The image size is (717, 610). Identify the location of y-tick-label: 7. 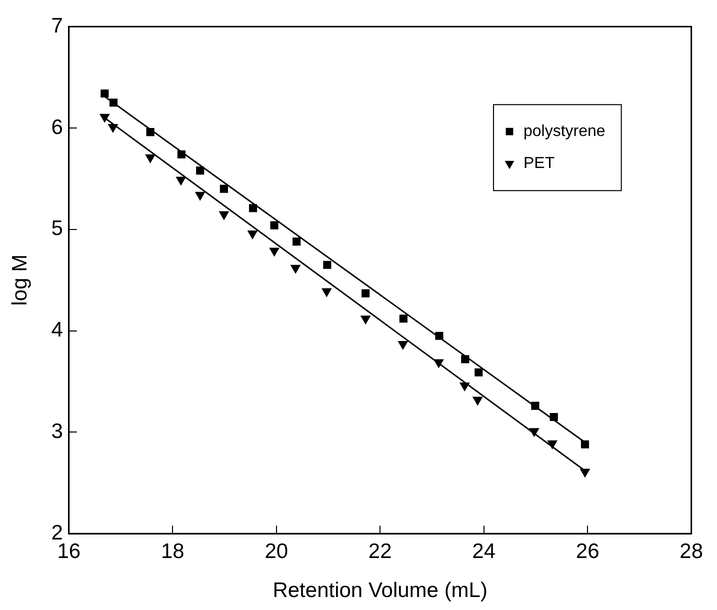
(57, 26).